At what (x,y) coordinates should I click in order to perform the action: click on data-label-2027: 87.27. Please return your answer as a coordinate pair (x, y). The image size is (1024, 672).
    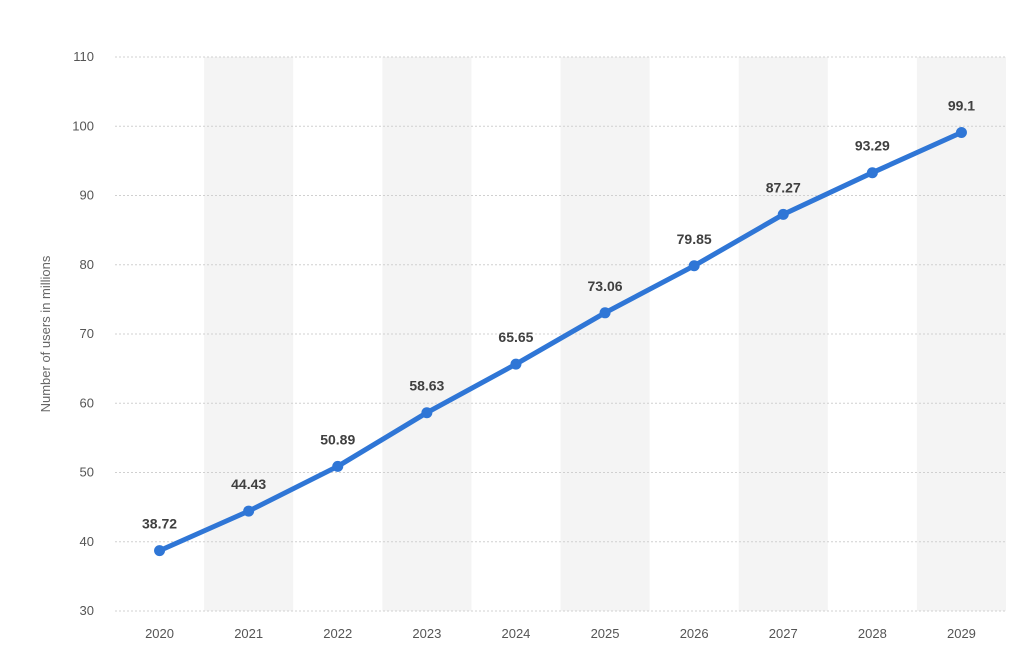
    Looking at the image, I should click on (783, 187).